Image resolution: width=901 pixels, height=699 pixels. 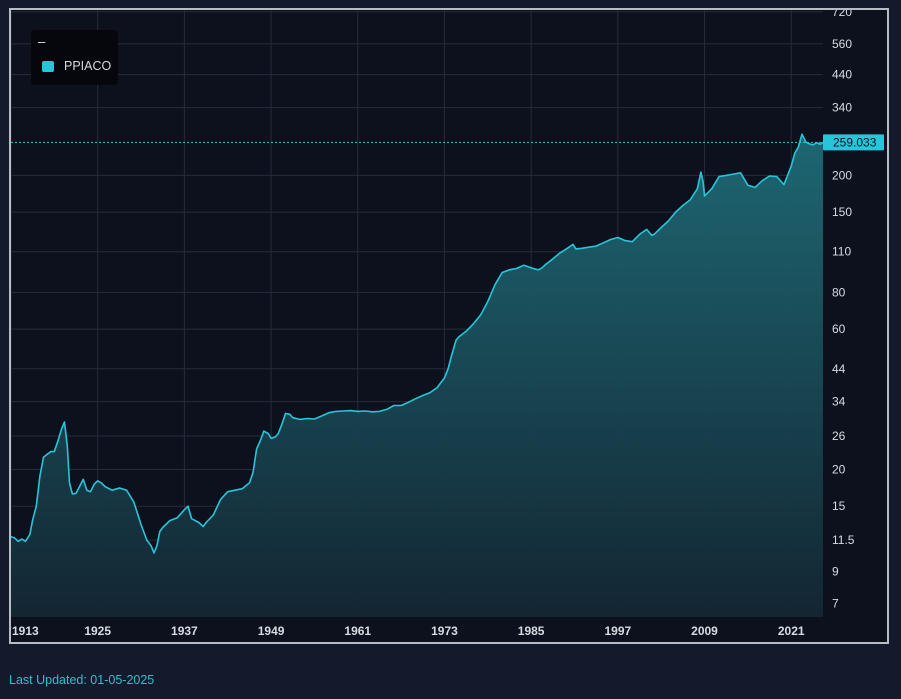 I want to click on y-tick-label: 440, so click(x=842, y=75).